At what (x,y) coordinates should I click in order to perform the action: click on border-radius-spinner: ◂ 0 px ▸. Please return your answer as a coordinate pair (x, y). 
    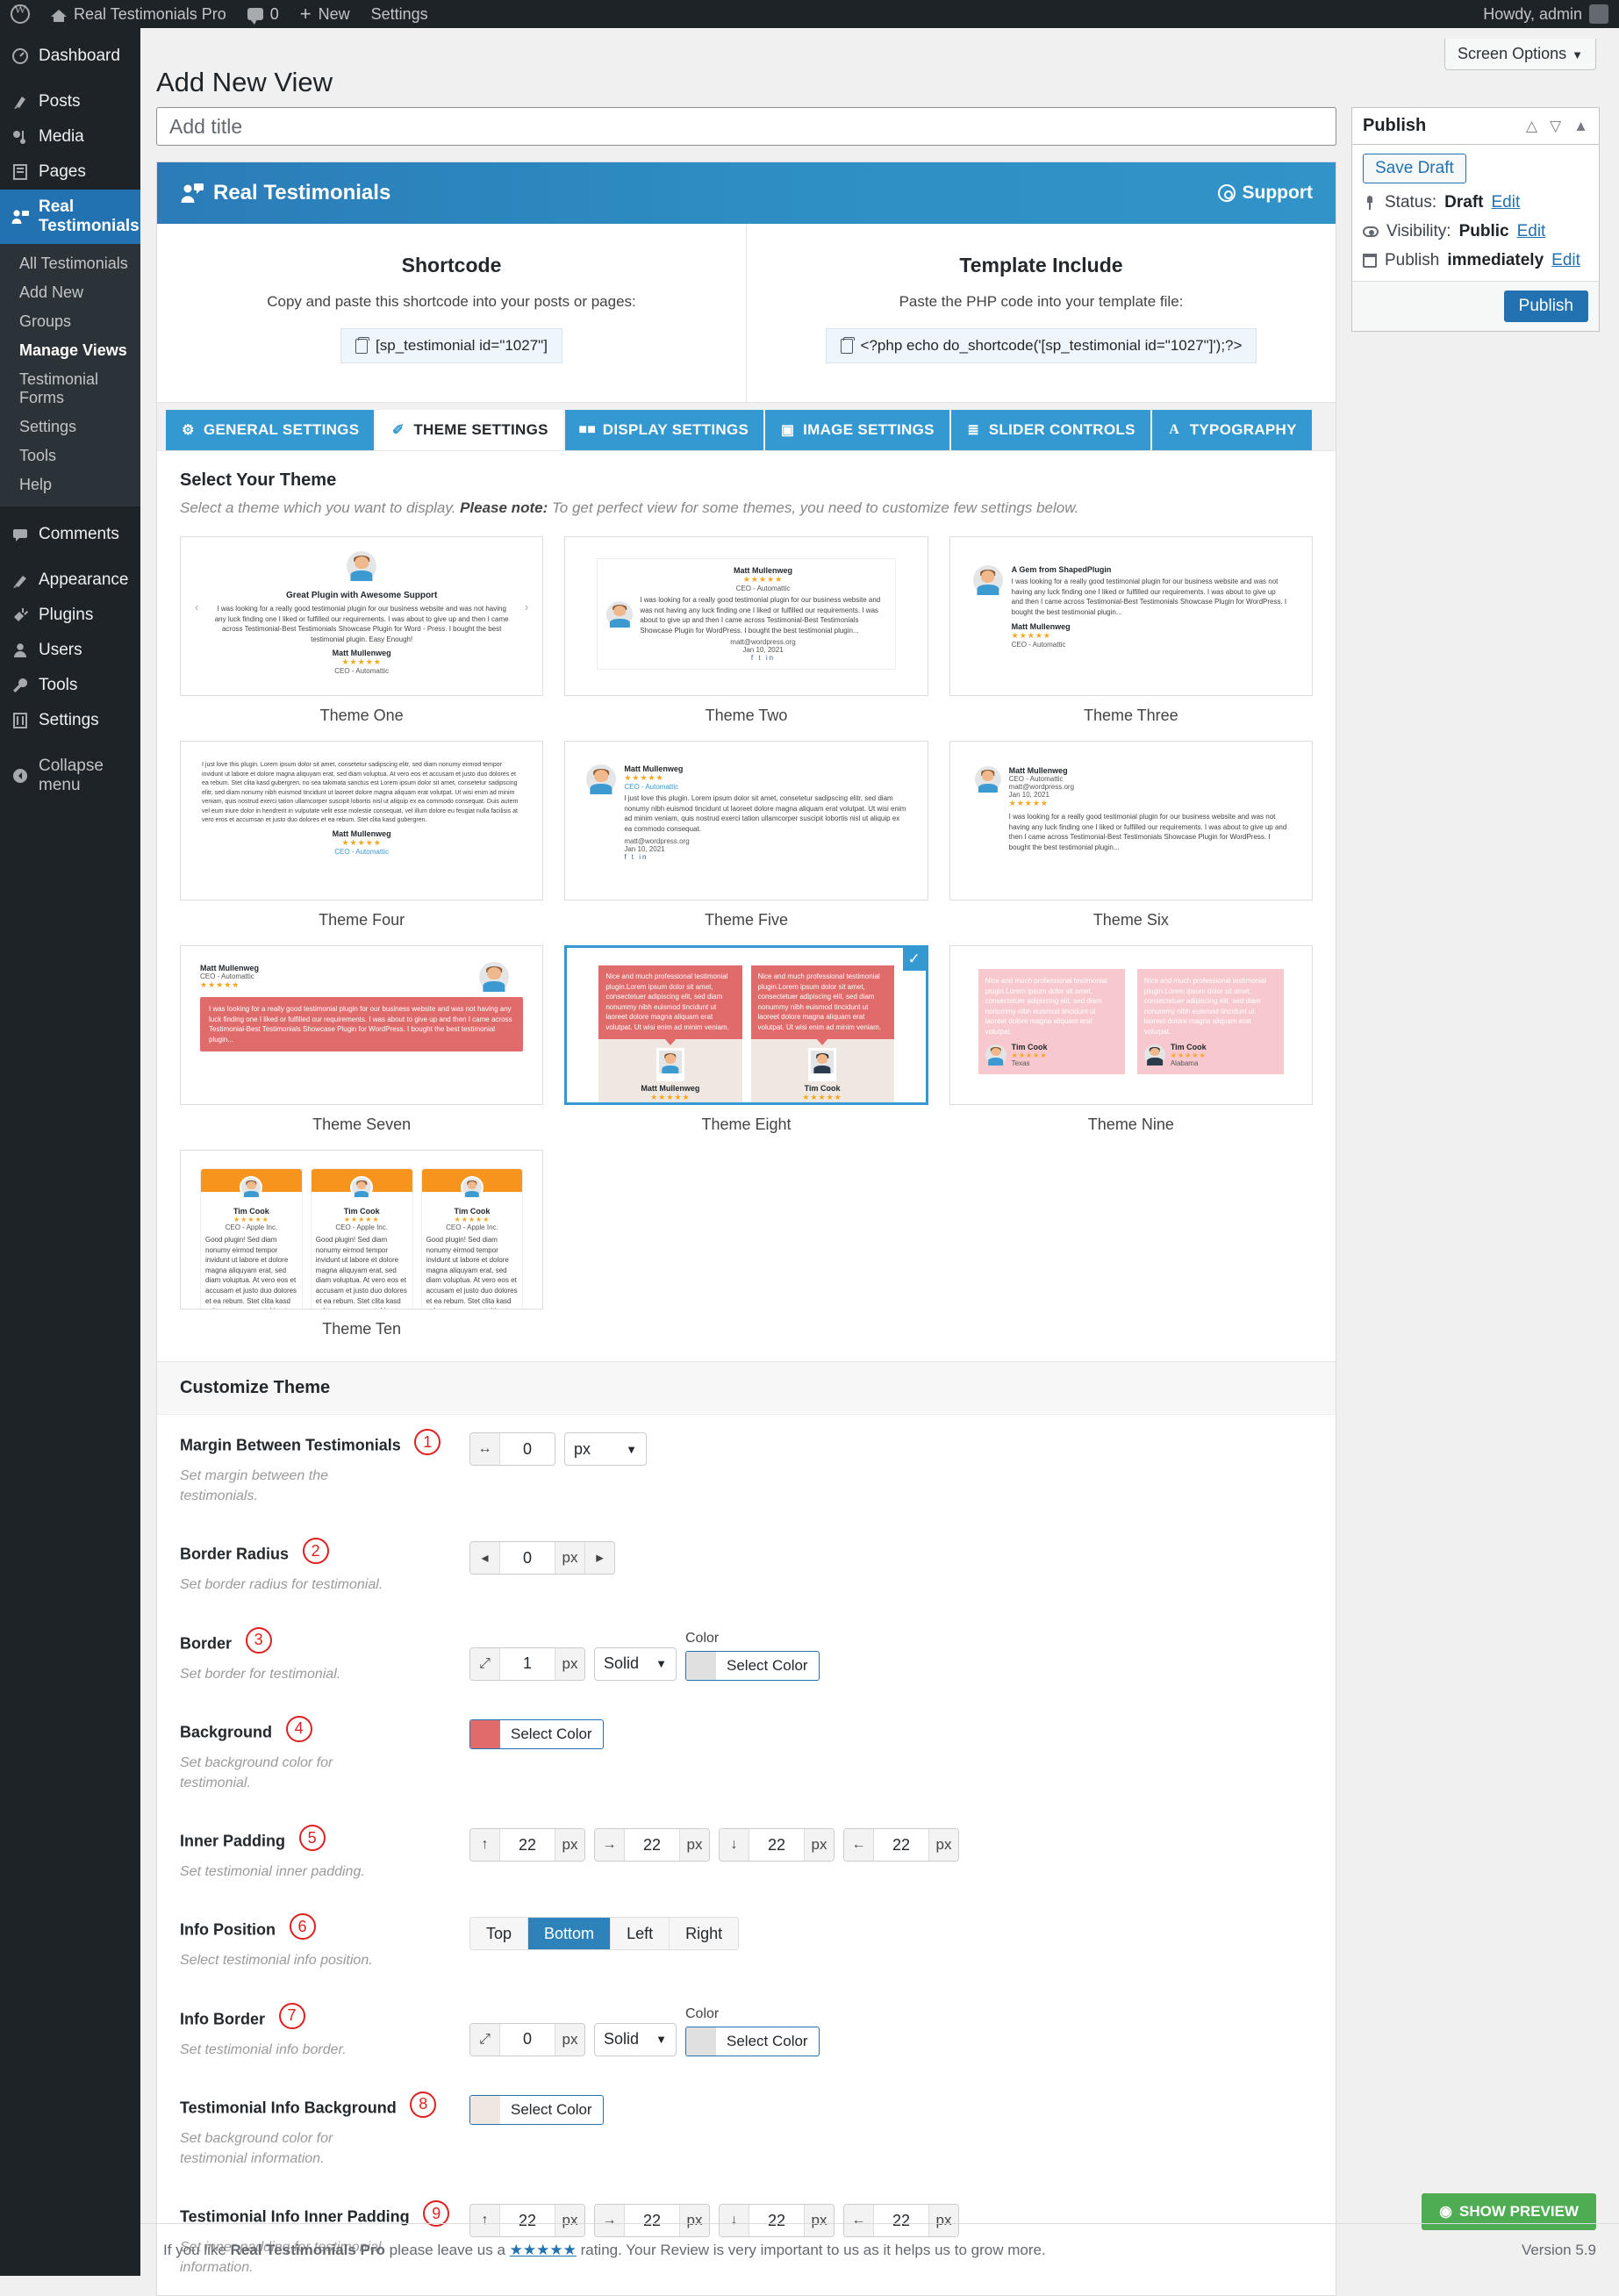
    Looking at the image, I should click on (542, 1558).